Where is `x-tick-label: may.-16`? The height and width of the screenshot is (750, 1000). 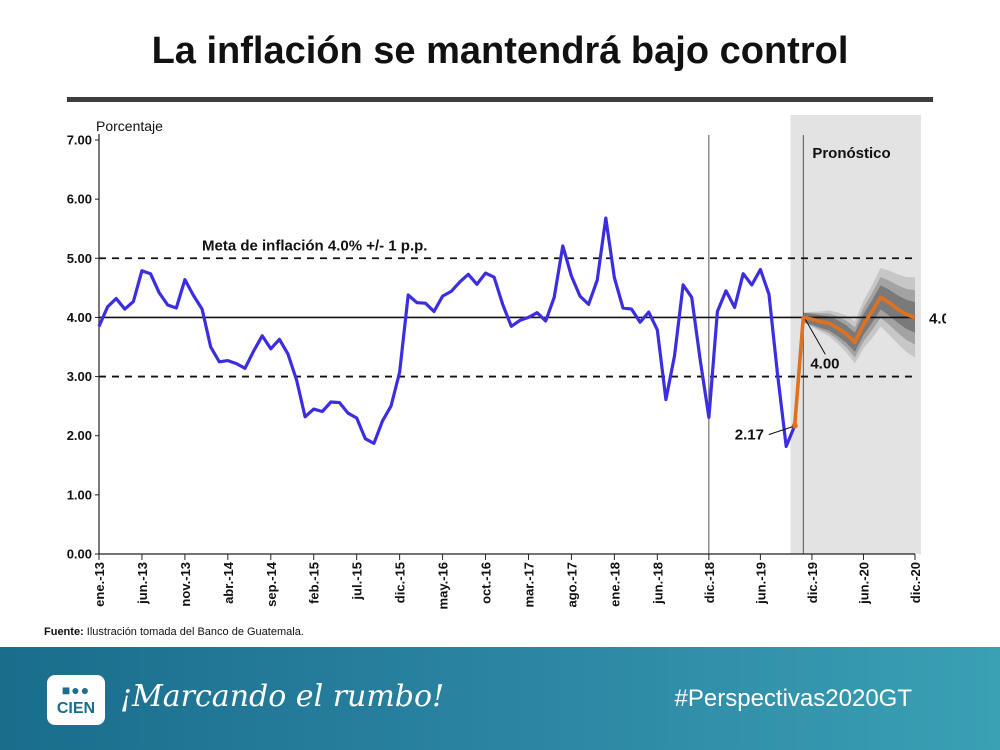
x-tick-label: may.-16 is located at coordinates (443, 585).